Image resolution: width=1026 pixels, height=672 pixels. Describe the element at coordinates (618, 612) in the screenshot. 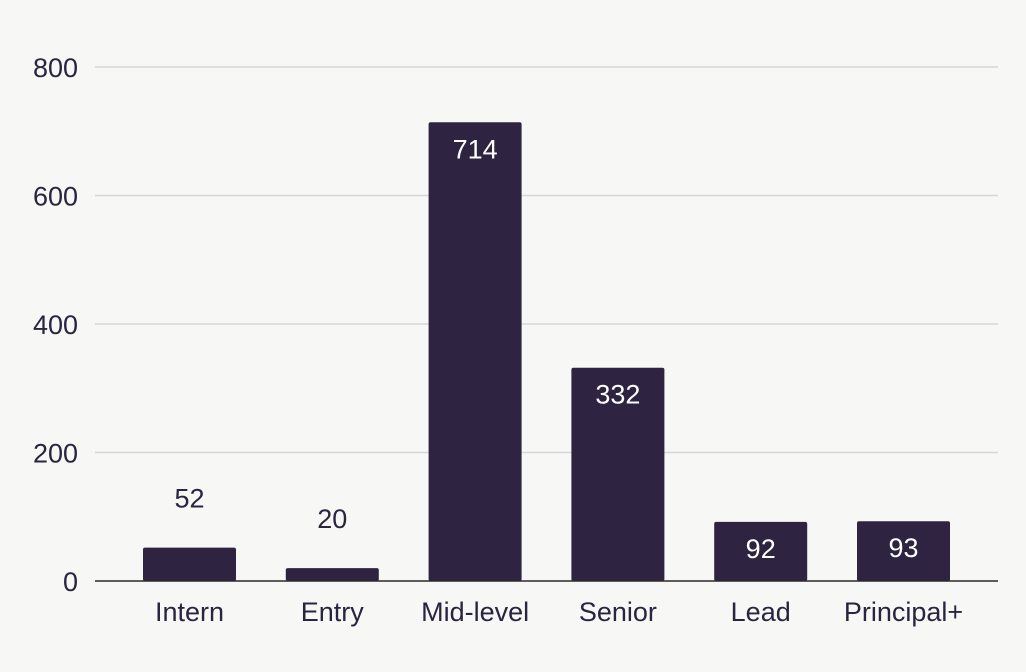

I see `x-tick-label: Senior` at that location.